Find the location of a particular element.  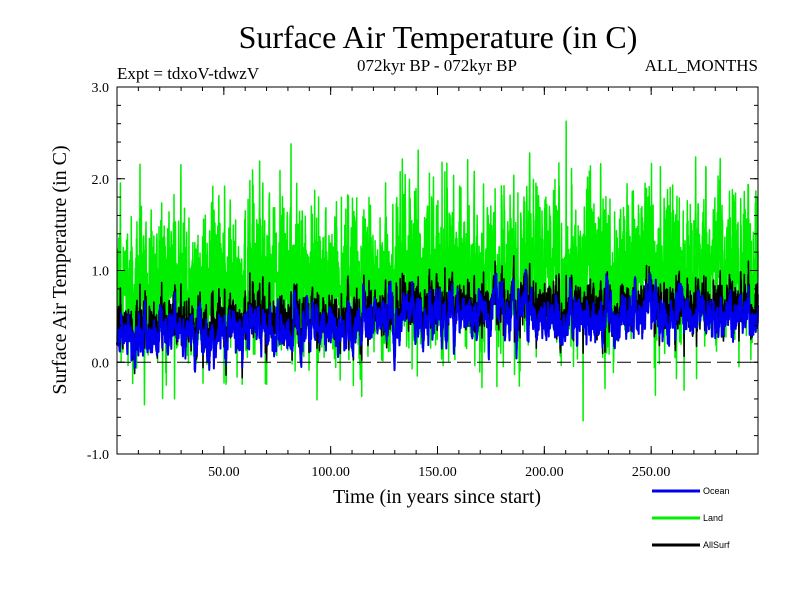

y-tick-label: 1.0 is located at coordinates (101, 272).